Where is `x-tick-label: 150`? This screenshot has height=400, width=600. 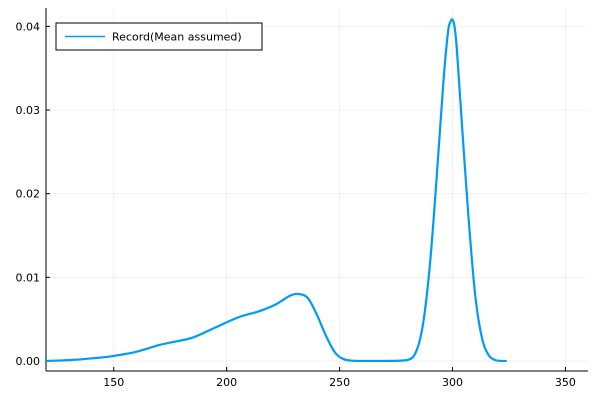
x-tick-label: 150 is located at coordinates (113, 382).